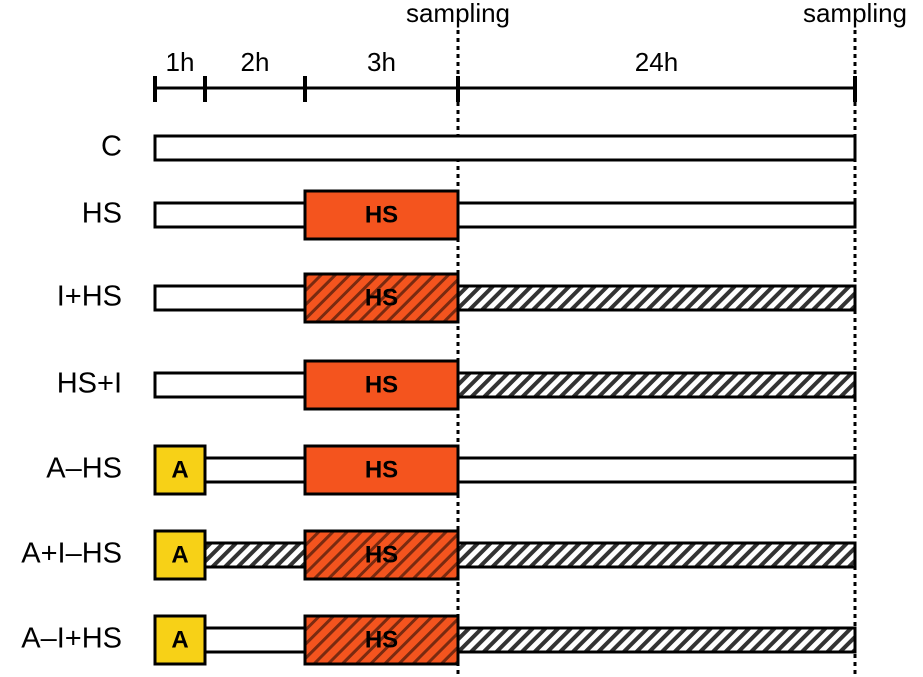 This screenshot has height=677, width=923. What do you see at coordinates (71, 639) in the screenshot?
I see `row-label: A–I+HS` at bounding box center [71, 639].